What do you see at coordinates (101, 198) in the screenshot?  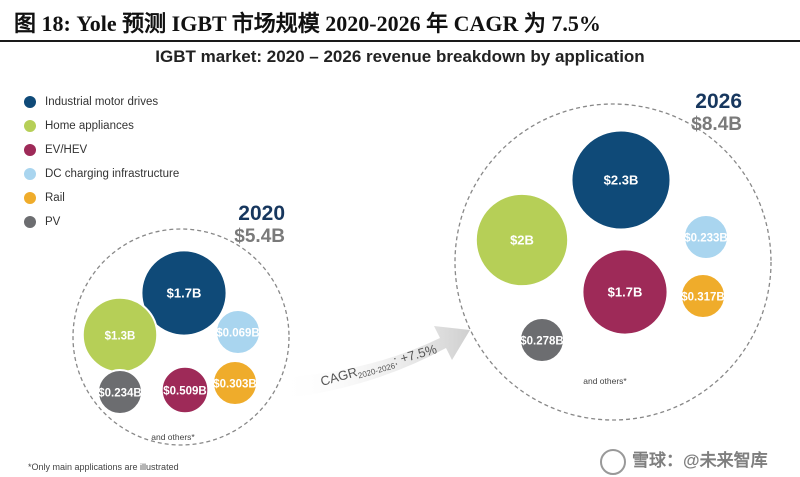 I see `legend-item: Rail` at bounding box center [101, 198].